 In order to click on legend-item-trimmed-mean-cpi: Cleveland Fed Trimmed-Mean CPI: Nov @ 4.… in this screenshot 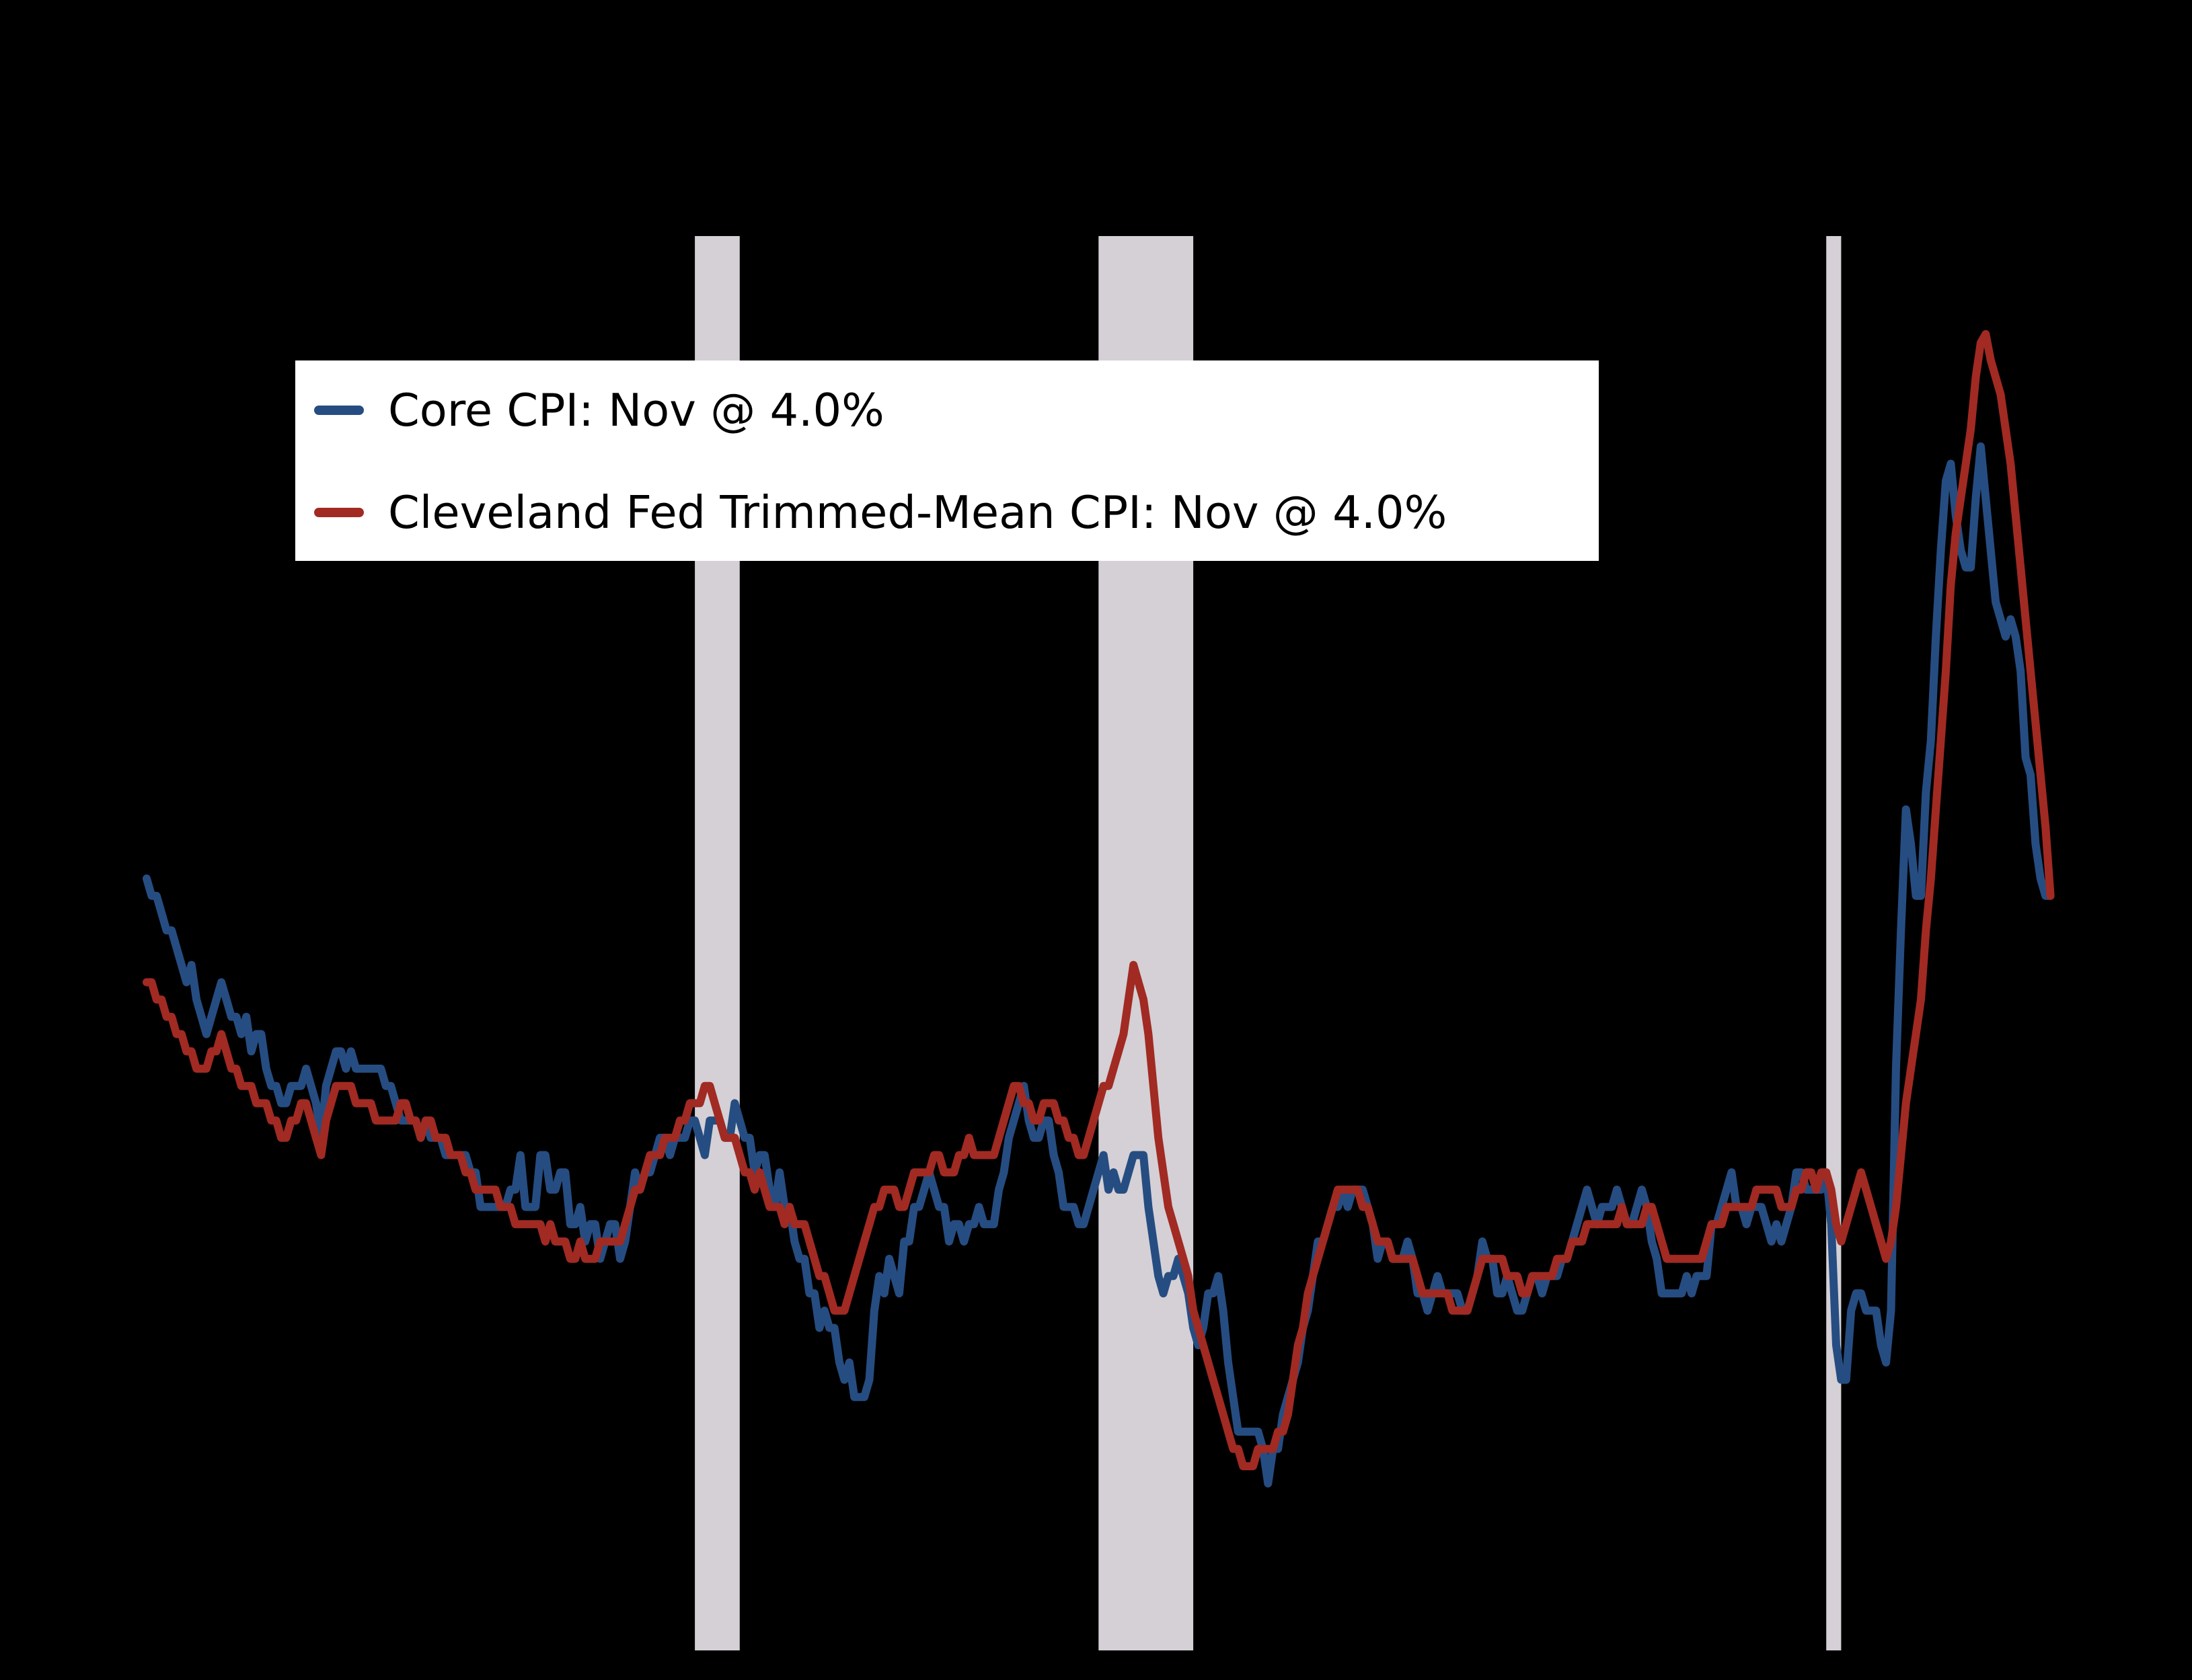, I will do `click(880, 512)`.